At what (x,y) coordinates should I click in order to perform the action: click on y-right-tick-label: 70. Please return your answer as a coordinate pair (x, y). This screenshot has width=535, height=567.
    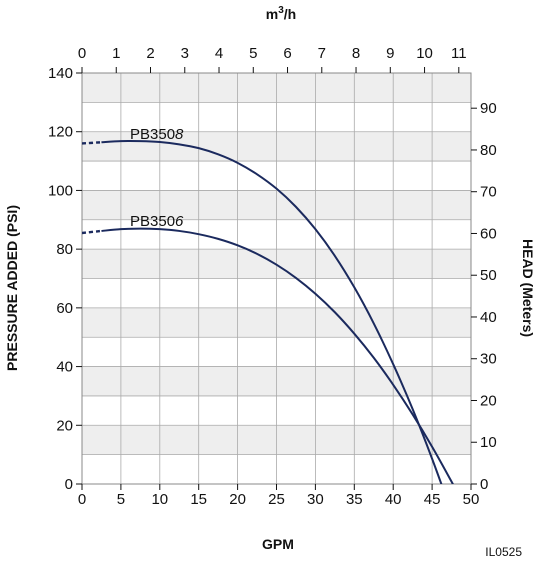
    Looking at the image, I should click on (488, 192).